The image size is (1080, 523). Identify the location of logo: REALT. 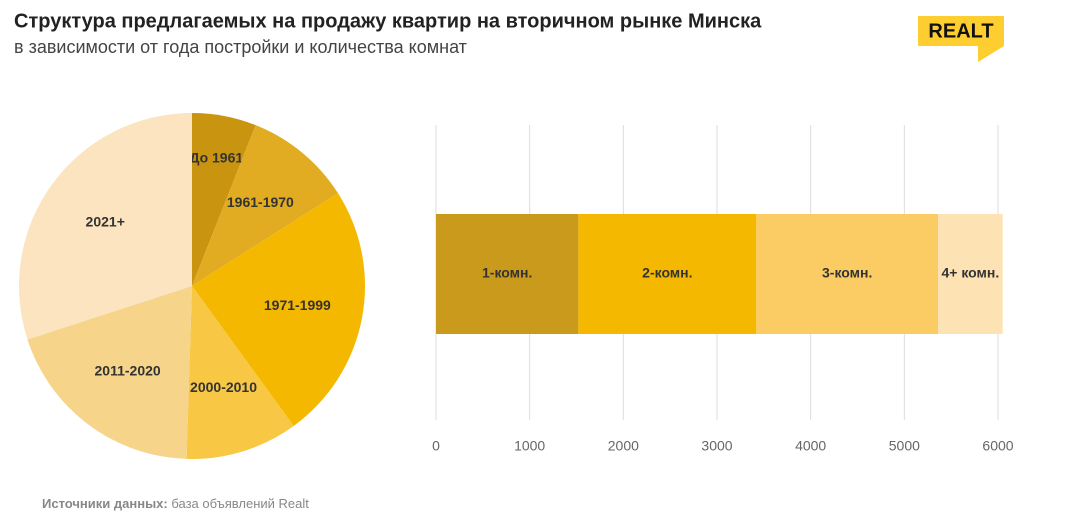
(960, 31).